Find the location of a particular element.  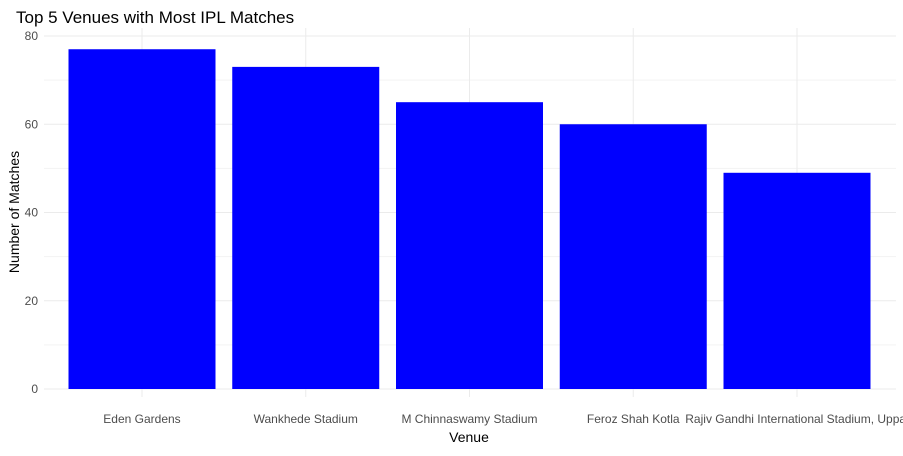

y-axis-ticks: 0 20 40 60 80 is located at coordinates (32, 212).